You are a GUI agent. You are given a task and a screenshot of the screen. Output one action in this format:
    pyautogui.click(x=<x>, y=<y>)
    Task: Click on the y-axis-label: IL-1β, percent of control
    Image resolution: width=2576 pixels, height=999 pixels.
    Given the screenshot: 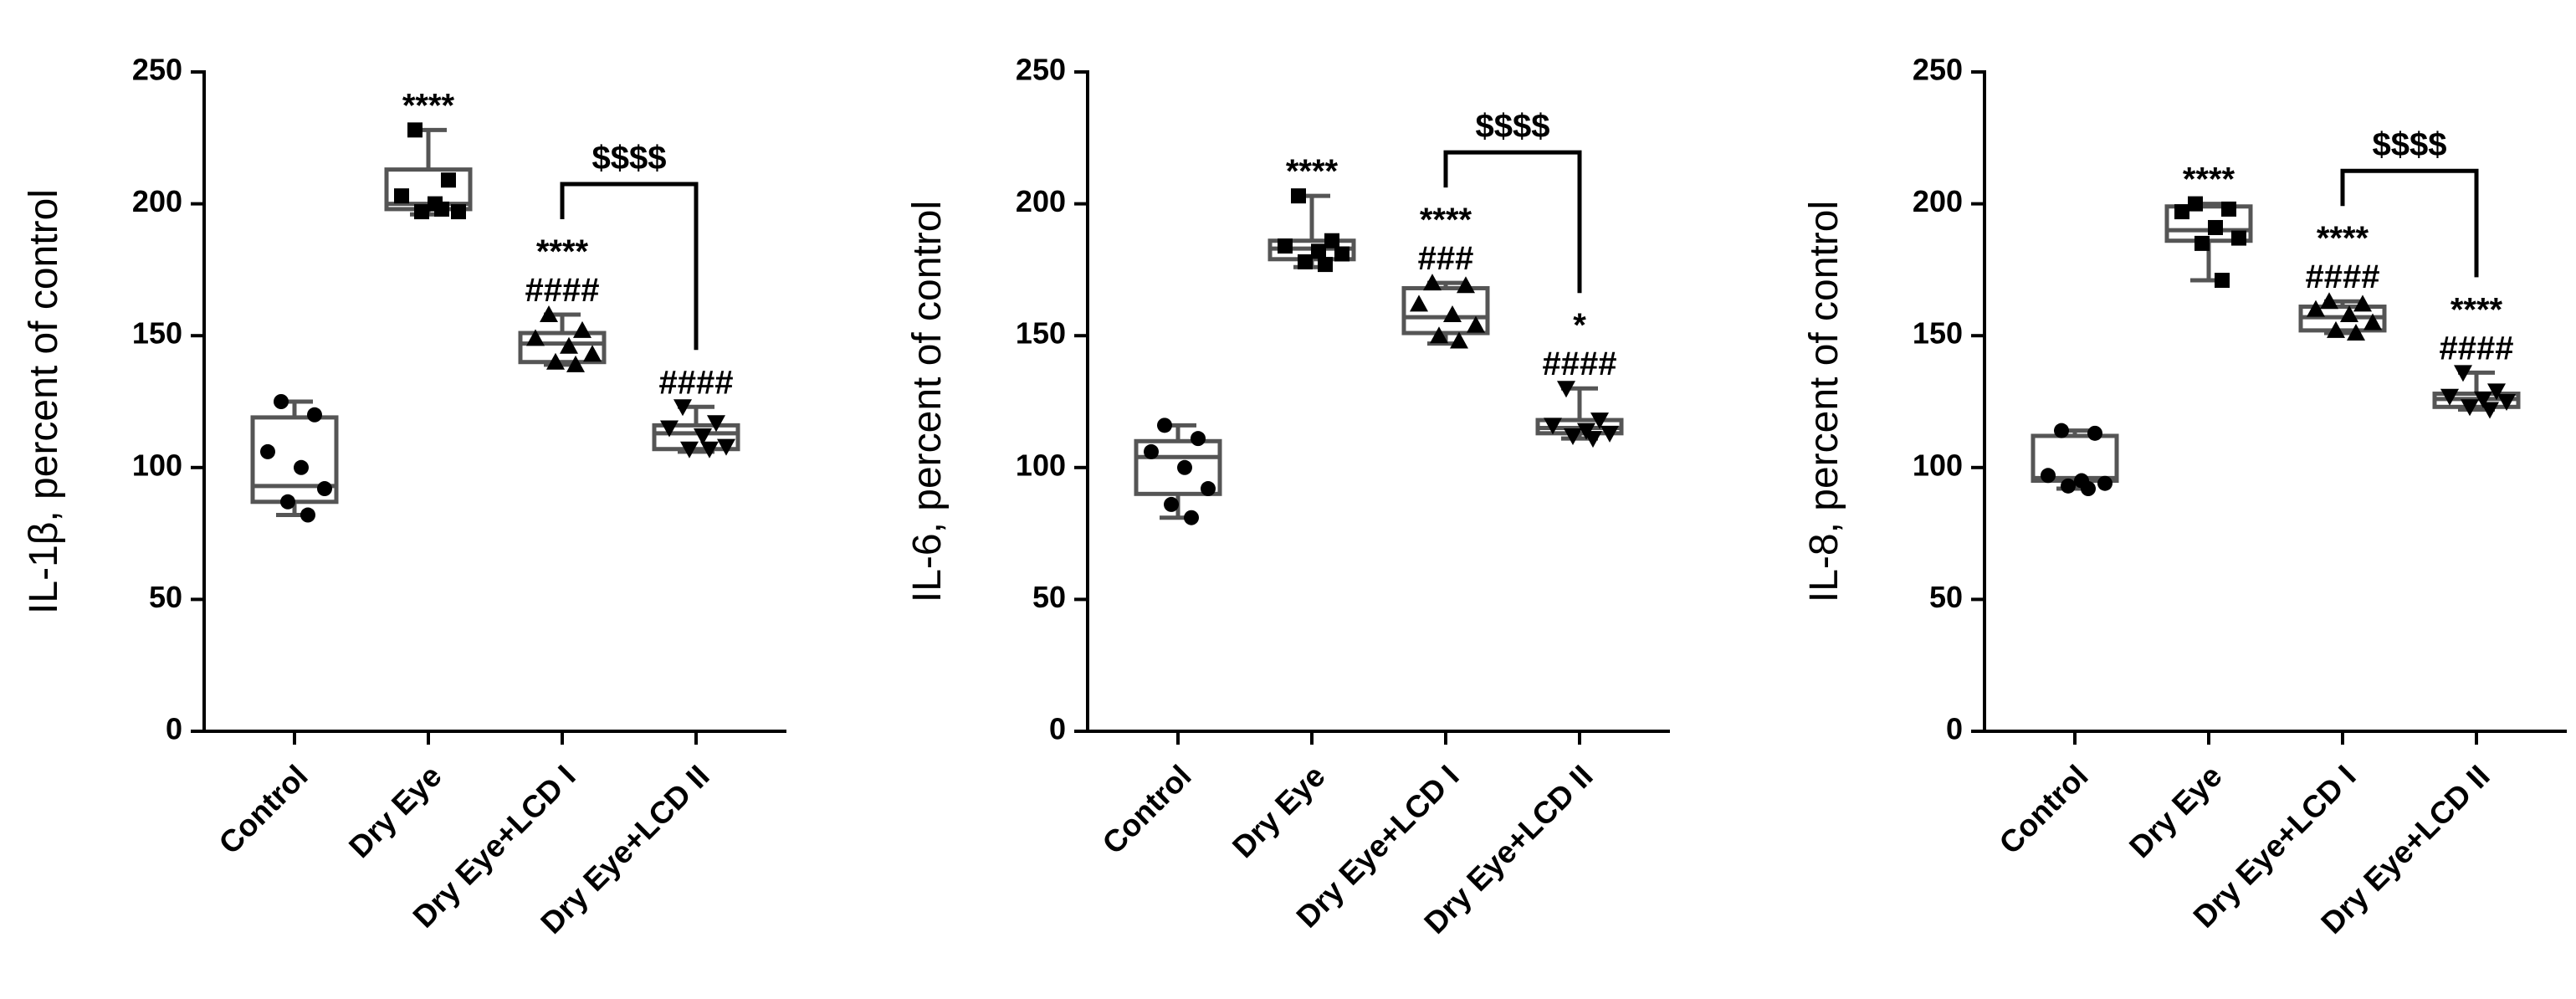 What is the action you would take?
    pyautogui.click(x=44, y=401)
    